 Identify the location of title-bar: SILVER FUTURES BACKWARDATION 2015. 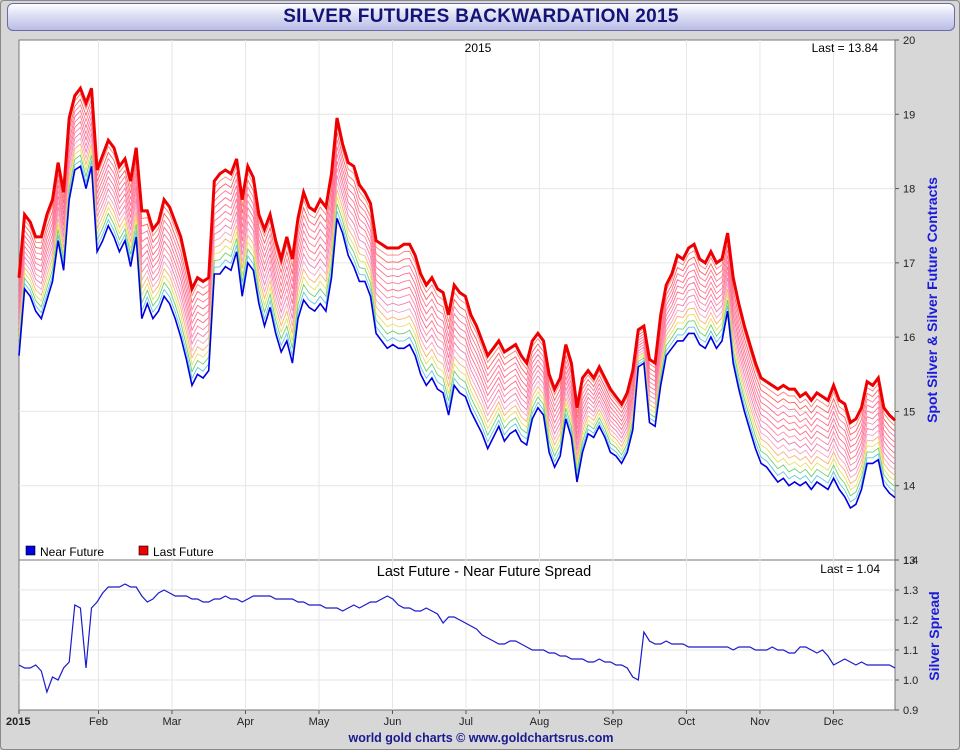
(481, 17).